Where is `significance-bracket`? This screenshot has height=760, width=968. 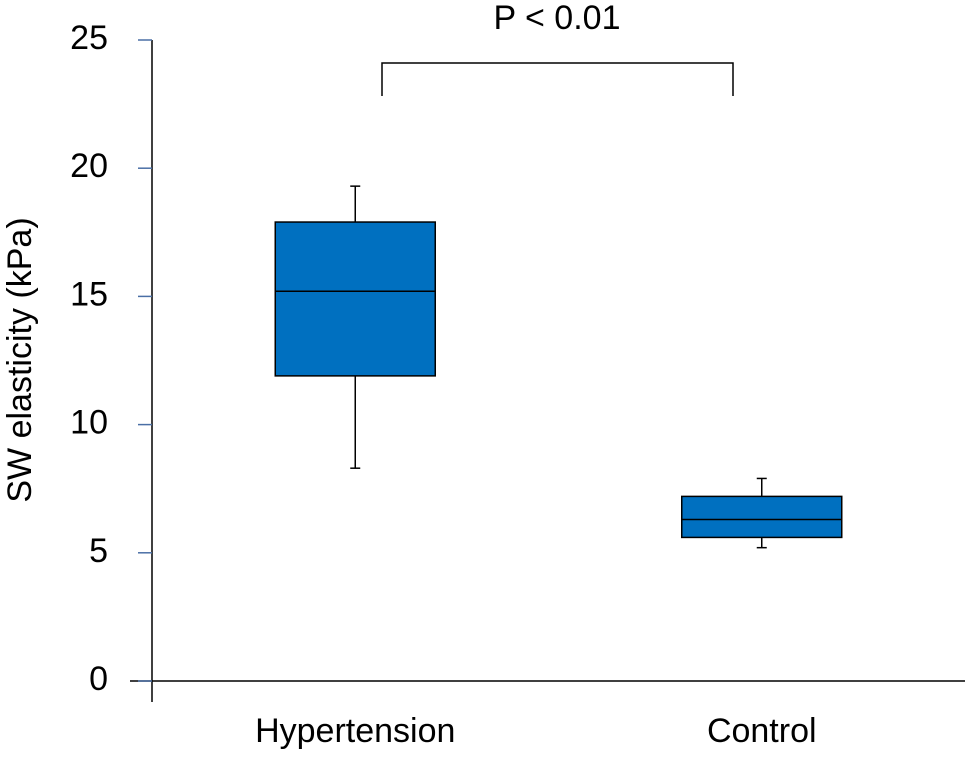 significance-bracket is located at coordinates (557, 79).